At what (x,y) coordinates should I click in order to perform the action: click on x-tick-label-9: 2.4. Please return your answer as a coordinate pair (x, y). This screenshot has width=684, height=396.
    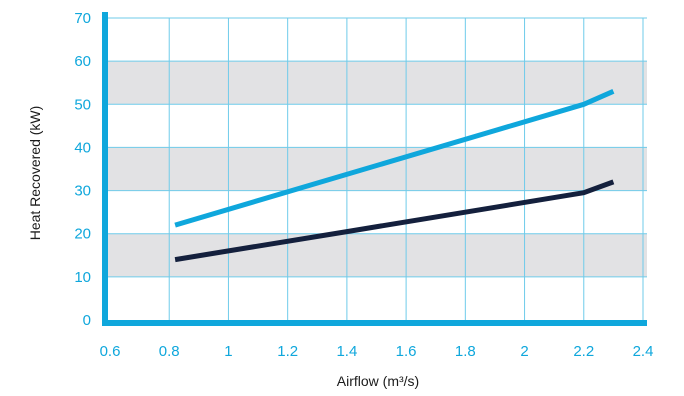
    Looking at the image, I should click on (643, 351).